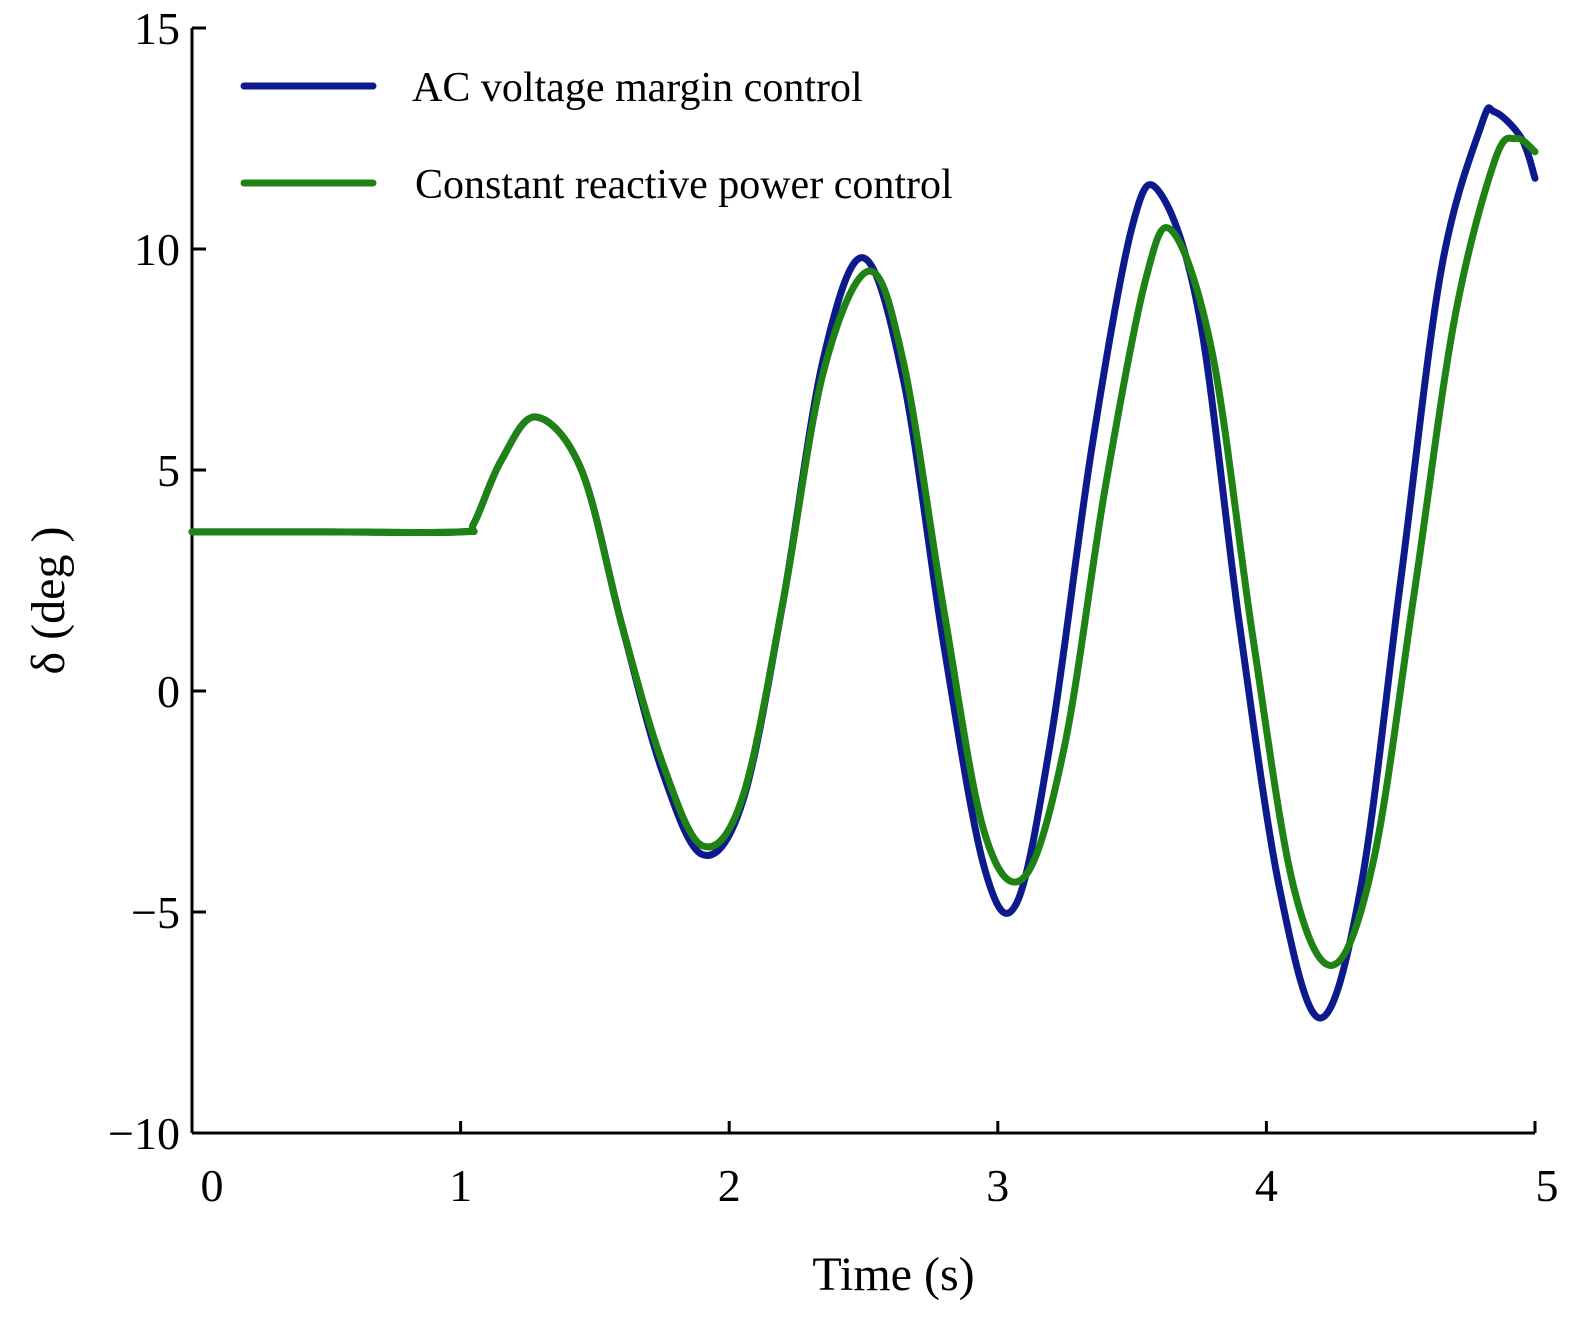  I want to click on y-tick-label: 5, so click(168, 470).